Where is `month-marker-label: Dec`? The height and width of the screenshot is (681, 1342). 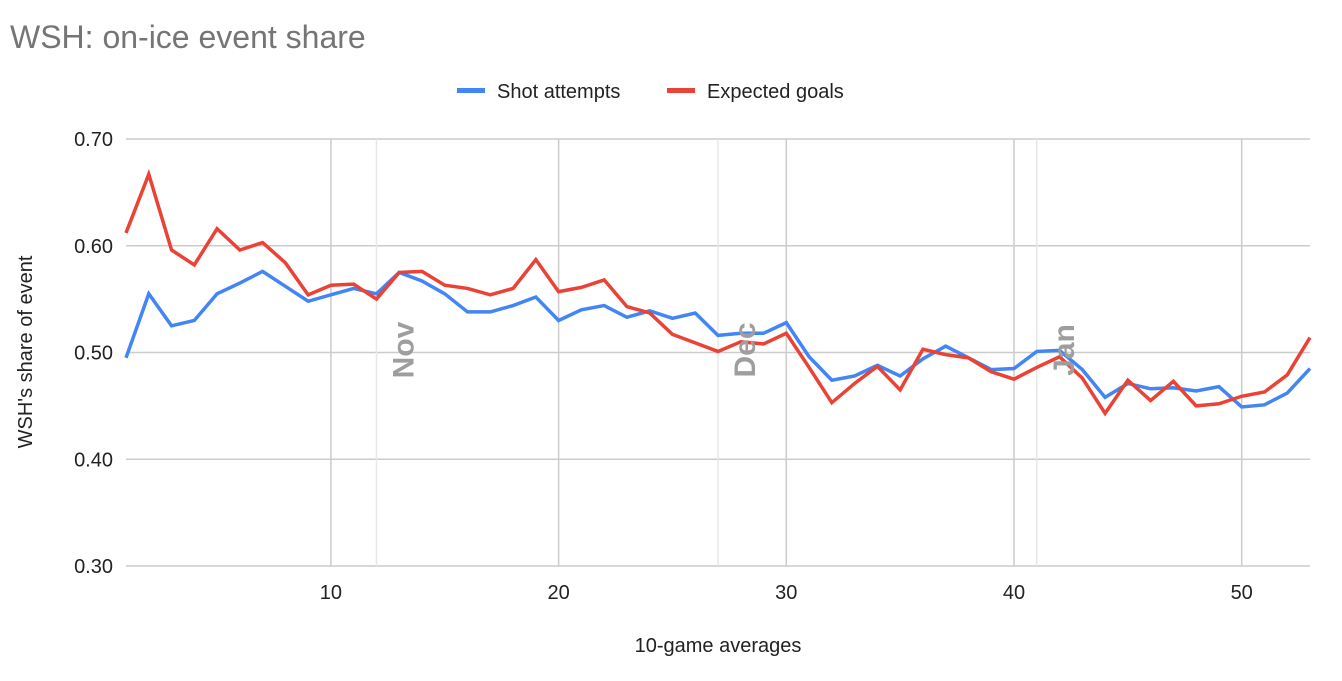 month-marker-label: Dec is located at coordinates (745, 349).